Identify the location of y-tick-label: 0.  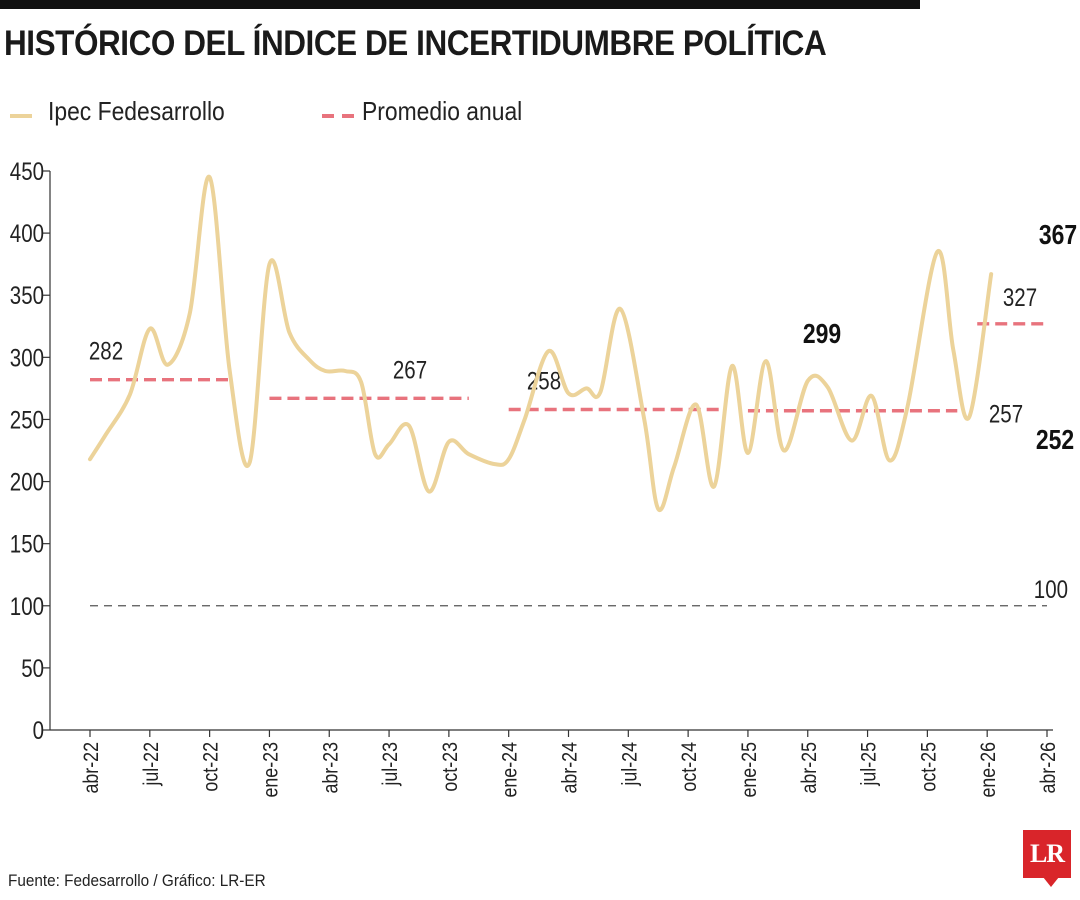
(38, 730).